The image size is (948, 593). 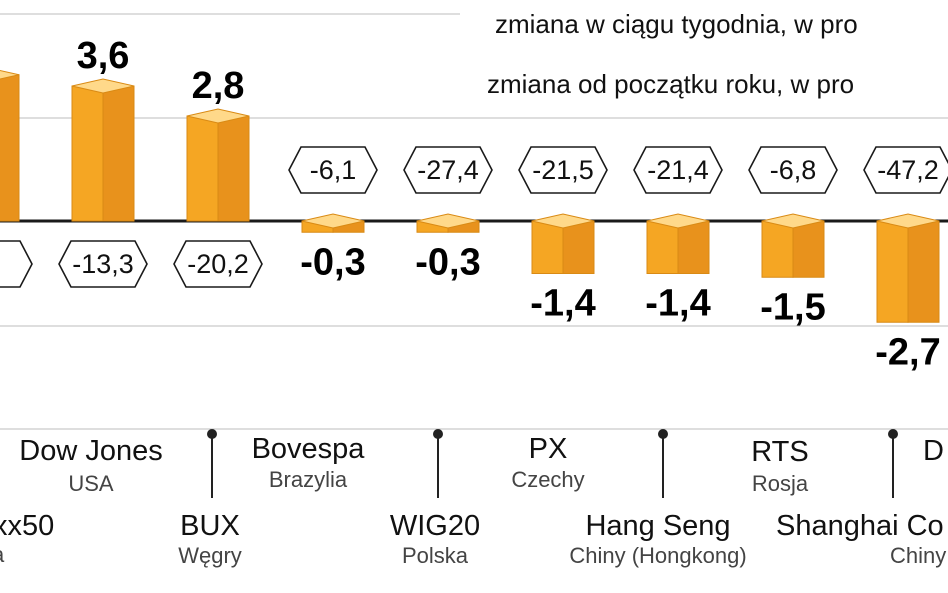 I want to click on legend-weekly: zmiana w ciągu tygodnia, w pro, so click(x=676, y=24).